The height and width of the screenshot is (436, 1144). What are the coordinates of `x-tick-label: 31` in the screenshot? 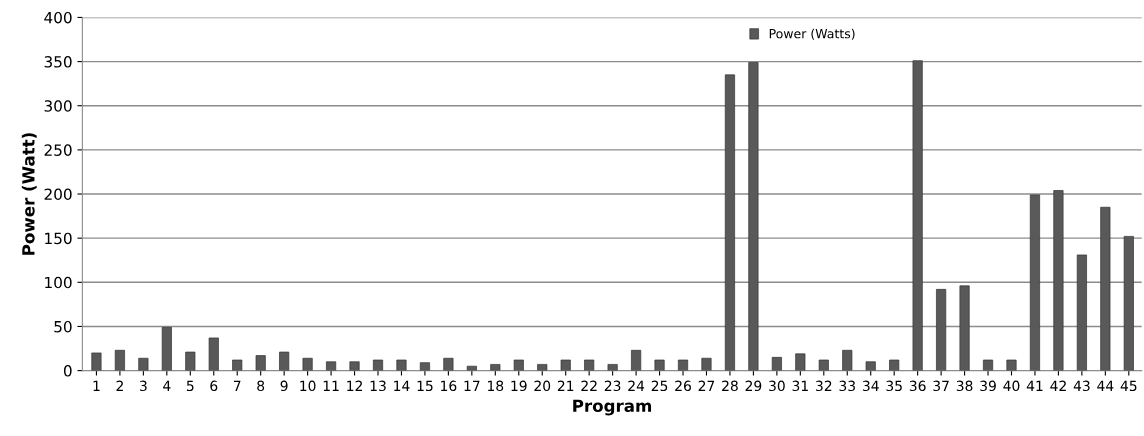 It's located at (800, 386).